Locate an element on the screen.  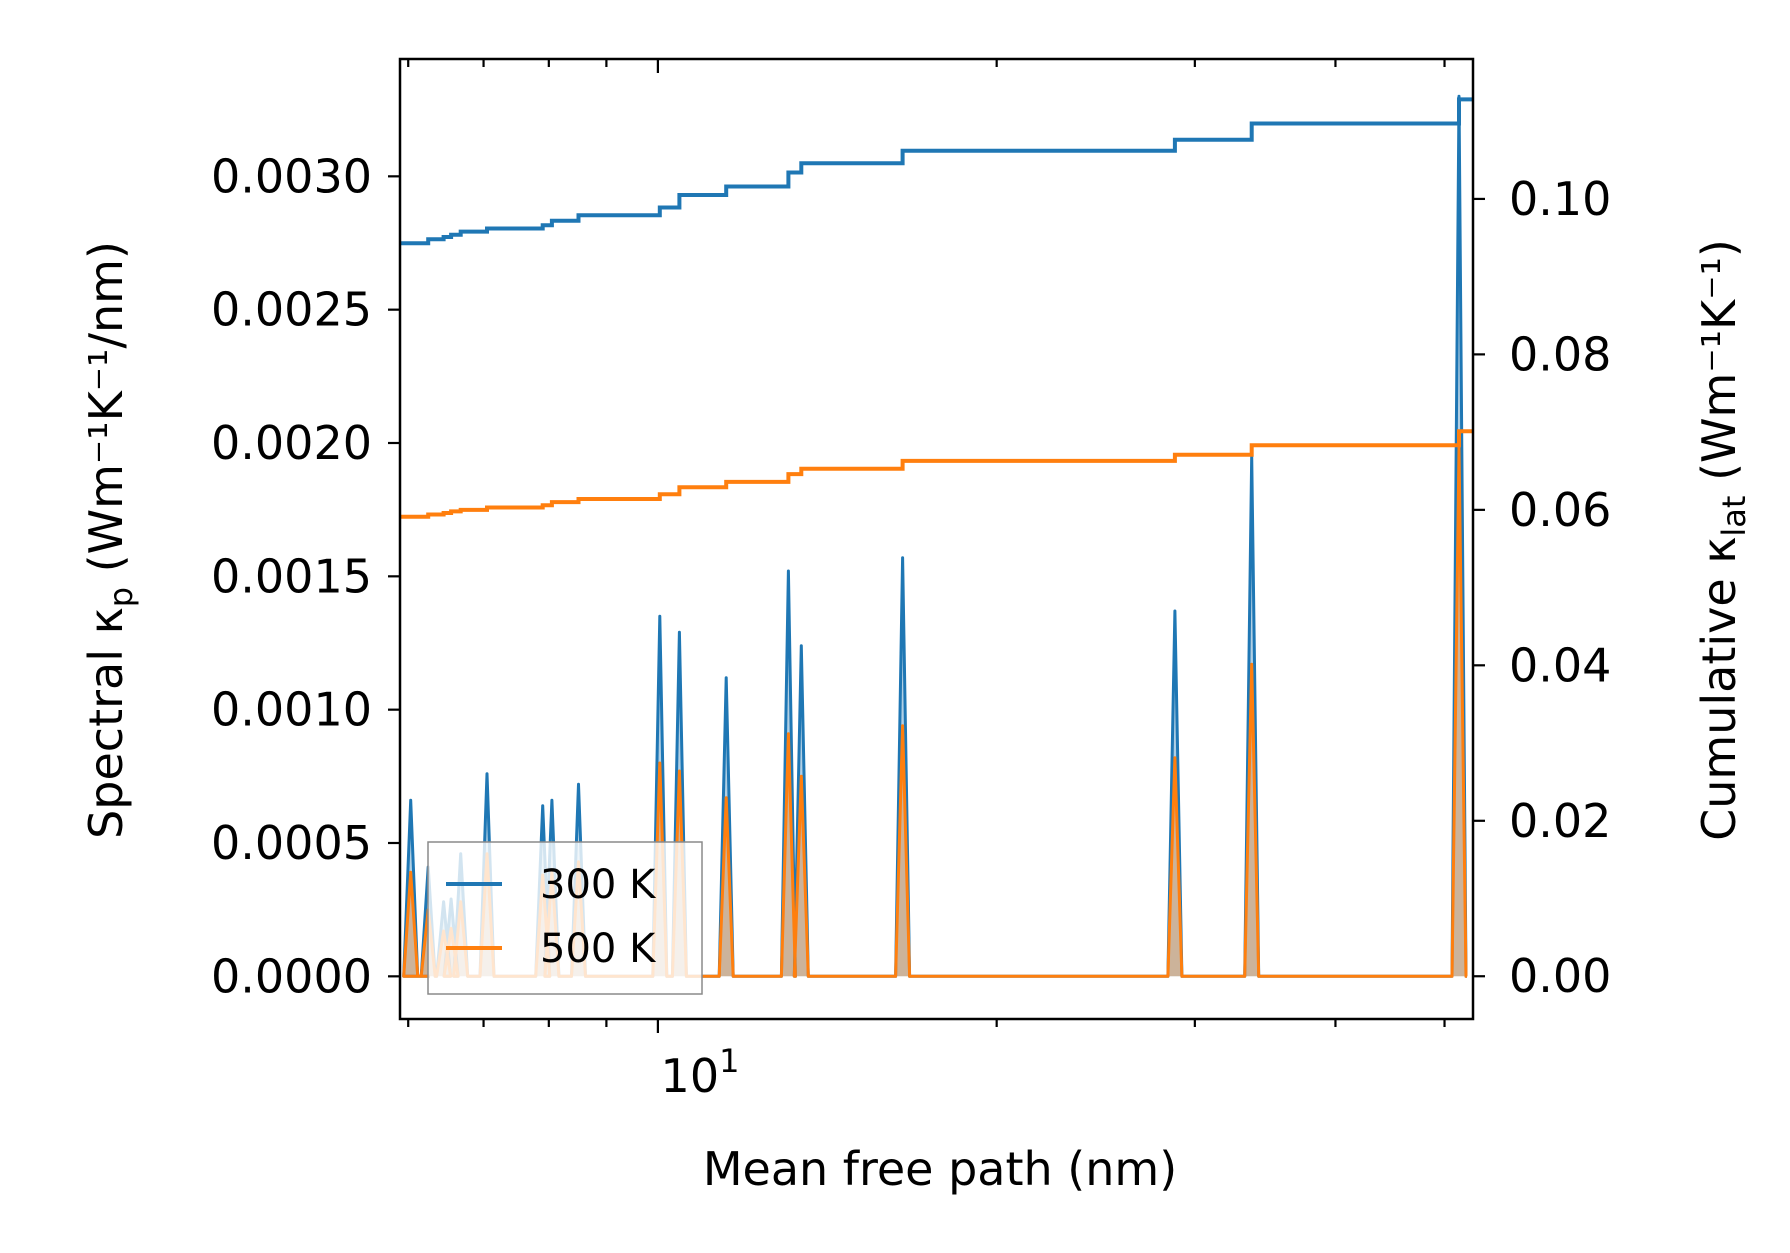
x-tick-label-10: 101 is located at coordinates (700, 1072).